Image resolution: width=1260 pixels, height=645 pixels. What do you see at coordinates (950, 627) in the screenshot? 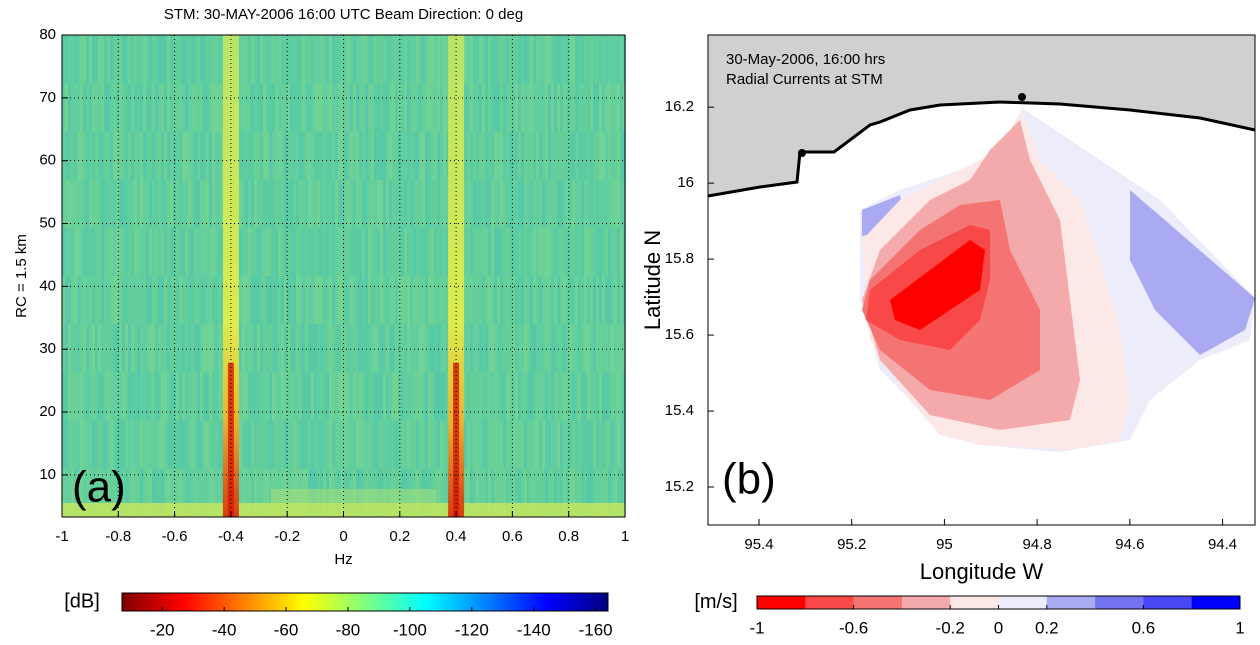
I see `colorbar-tick-label: -0.2` at bounding box center [950, 627].